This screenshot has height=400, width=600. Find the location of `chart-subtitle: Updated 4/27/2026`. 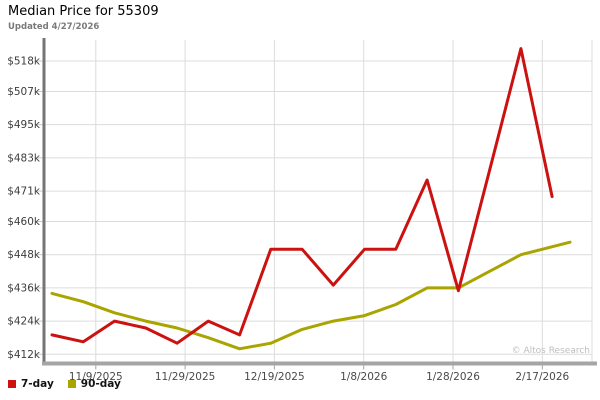

chart-subtitle: Updated 4/27/2026 is located at coordinates (54, 27).